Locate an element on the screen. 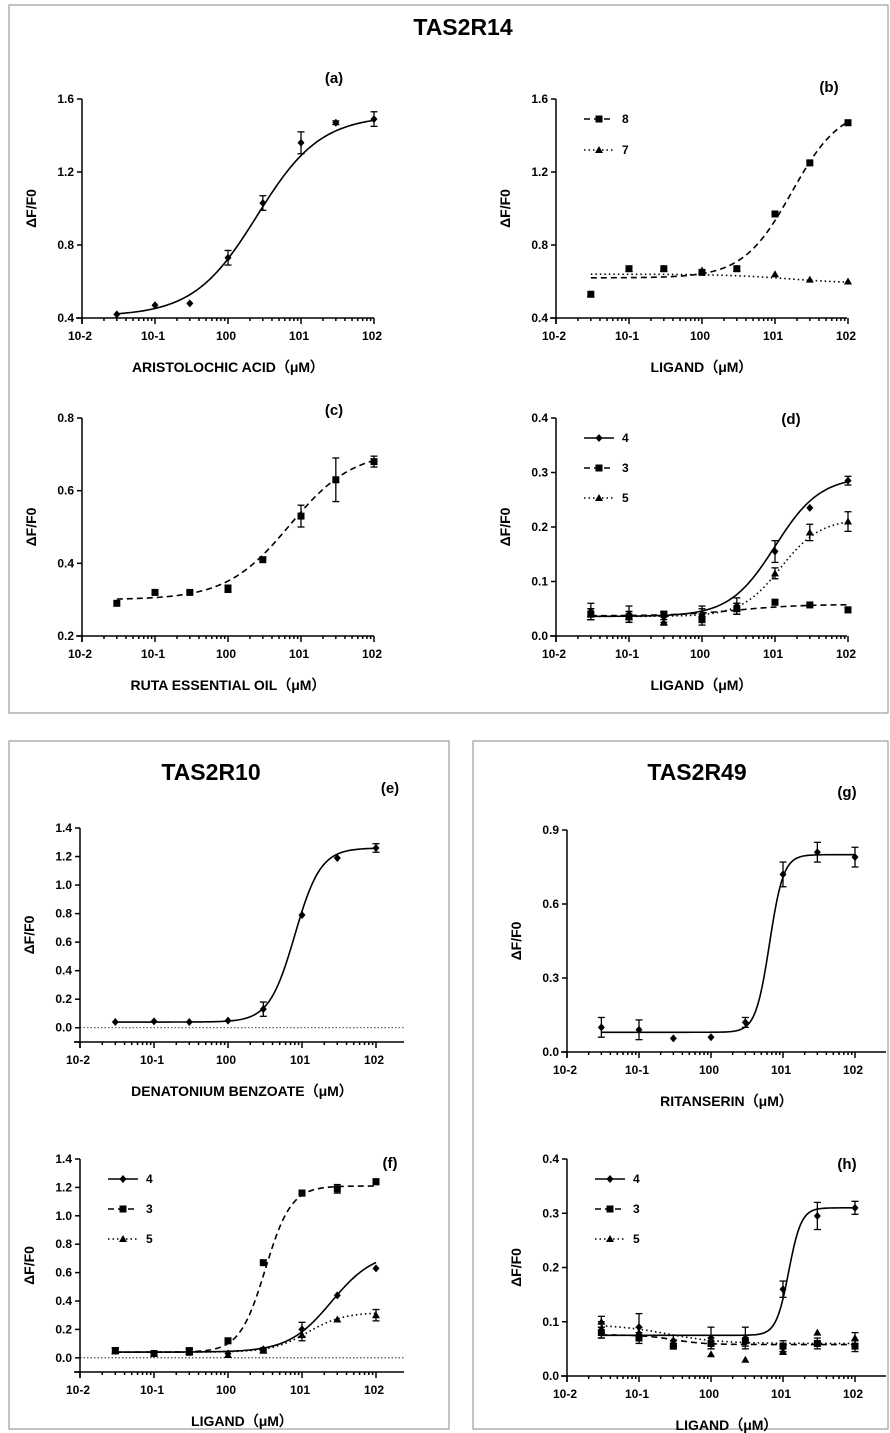 The width and height of the screenshot is (890, 1433). panel-label: (d) is located at coordinates (790, 419).